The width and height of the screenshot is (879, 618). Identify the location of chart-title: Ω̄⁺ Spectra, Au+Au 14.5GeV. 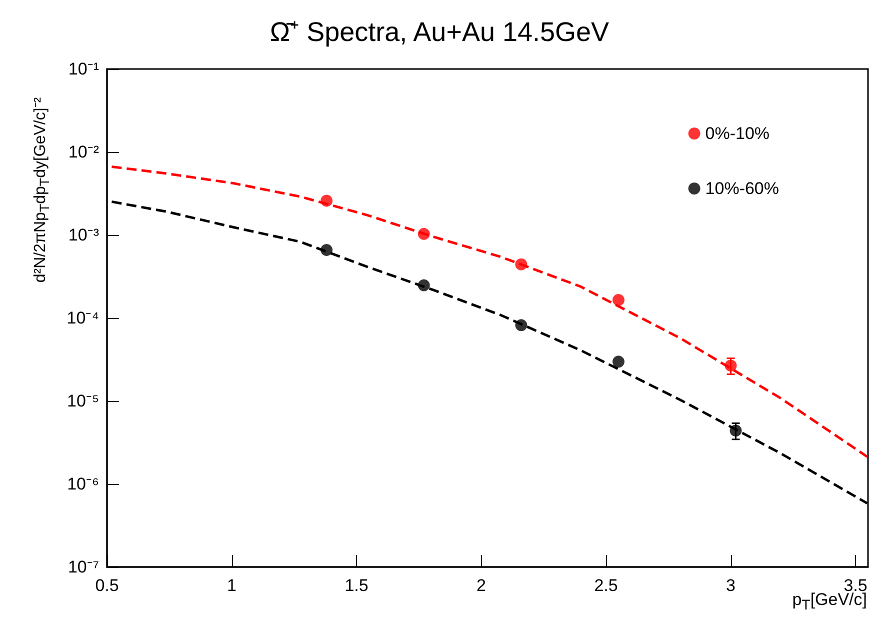
(439, 32).